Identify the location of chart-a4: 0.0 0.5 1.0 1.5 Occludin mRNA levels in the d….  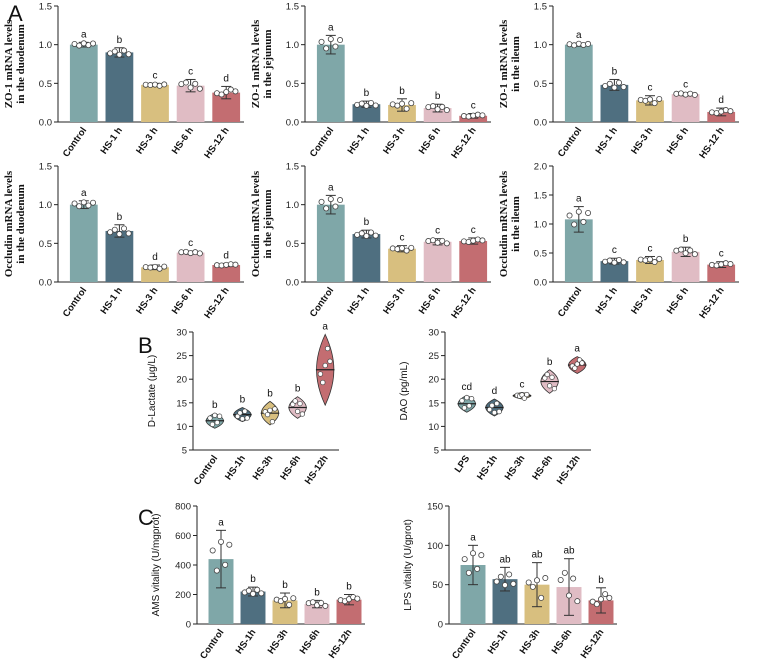
(123, 241).